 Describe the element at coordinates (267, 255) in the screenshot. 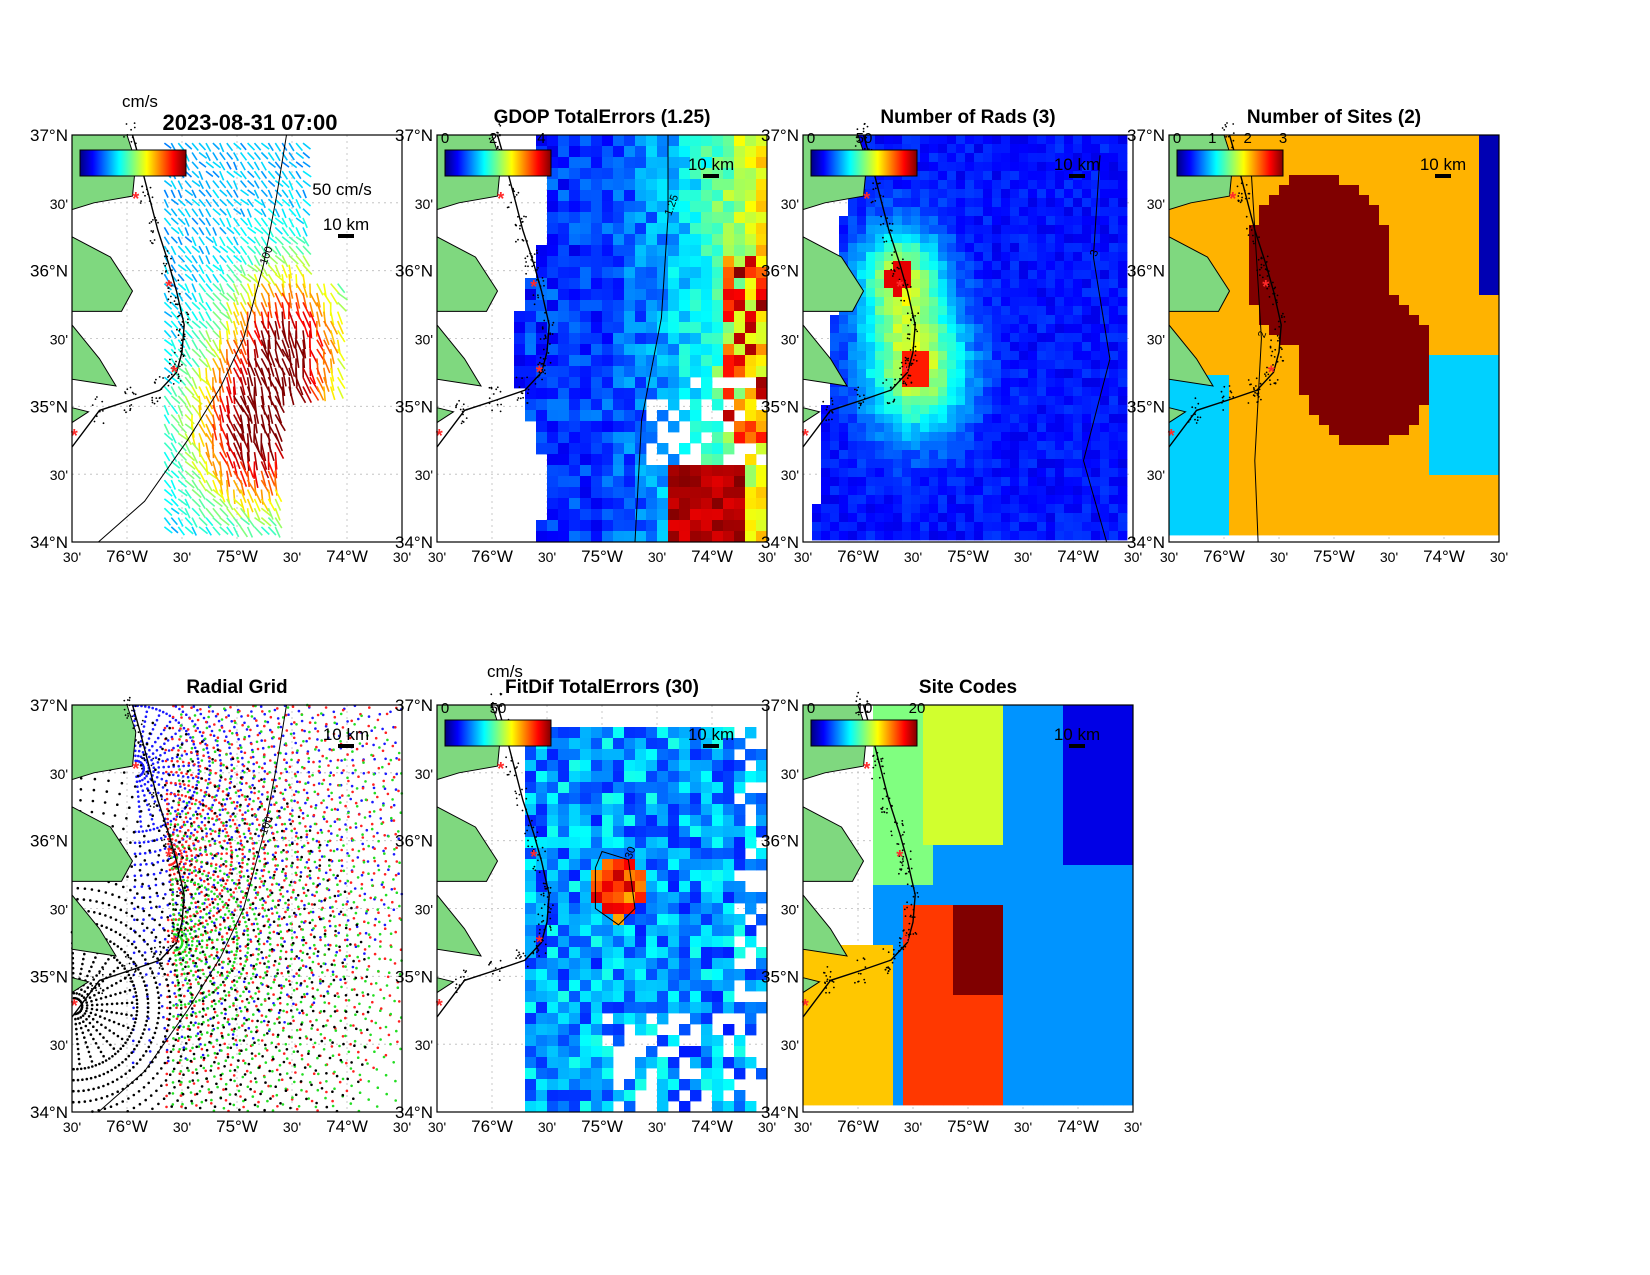

I see `contour-label: 100` at that location.